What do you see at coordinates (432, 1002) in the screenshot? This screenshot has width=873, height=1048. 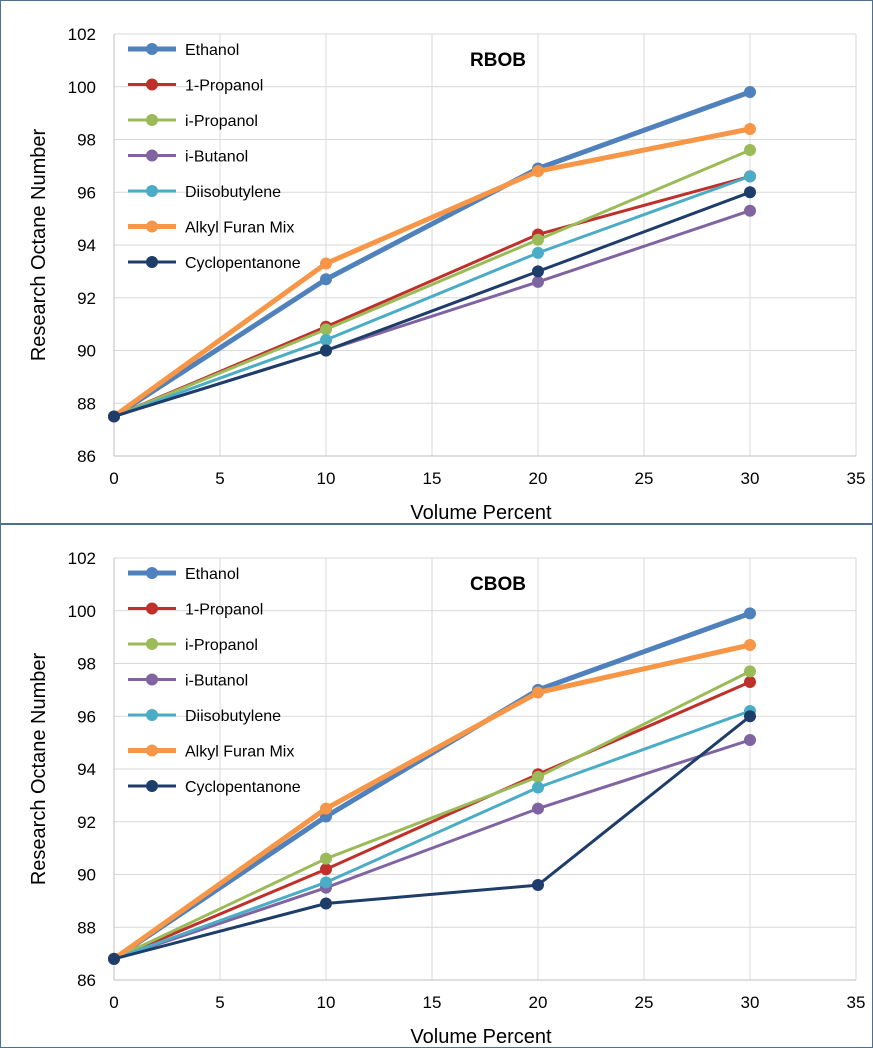 I see `x-tick-label: 15` at bounding box center [432, 1002].